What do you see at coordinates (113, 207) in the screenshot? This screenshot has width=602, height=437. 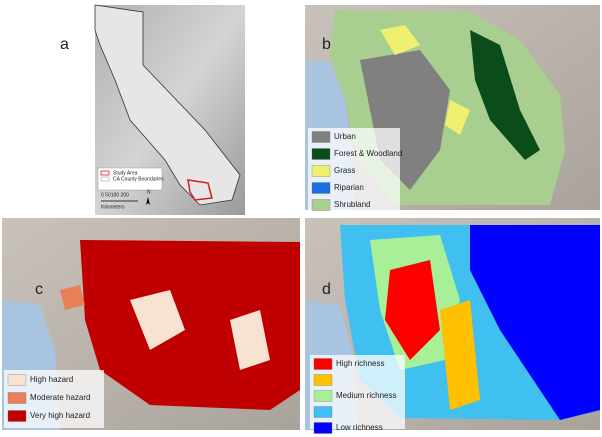 I see `scale-unit: Kilometers` at bounding box center [113, 207].